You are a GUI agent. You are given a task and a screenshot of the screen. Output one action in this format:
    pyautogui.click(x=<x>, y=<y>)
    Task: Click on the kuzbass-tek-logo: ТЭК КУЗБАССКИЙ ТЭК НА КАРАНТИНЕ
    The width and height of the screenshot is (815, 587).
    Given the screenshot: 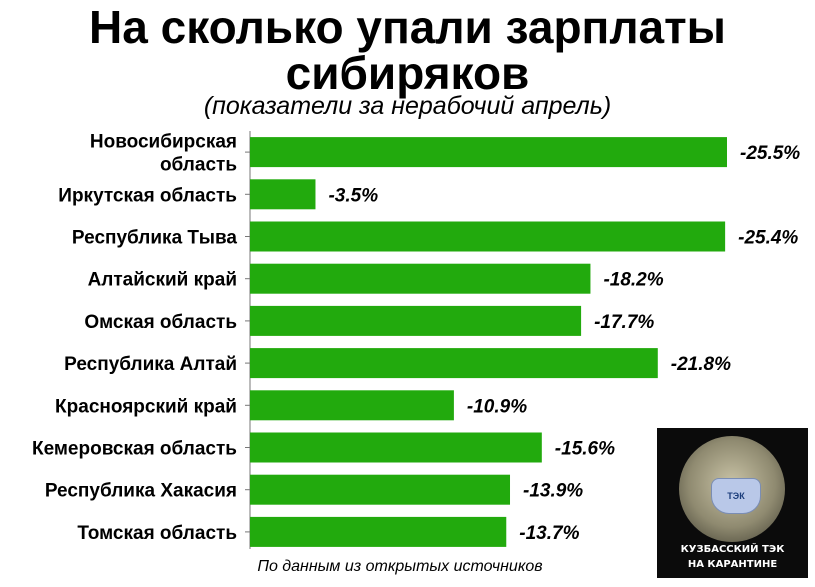 What is the action you would take?
    pyautogui.click(x=732, y=503)
    